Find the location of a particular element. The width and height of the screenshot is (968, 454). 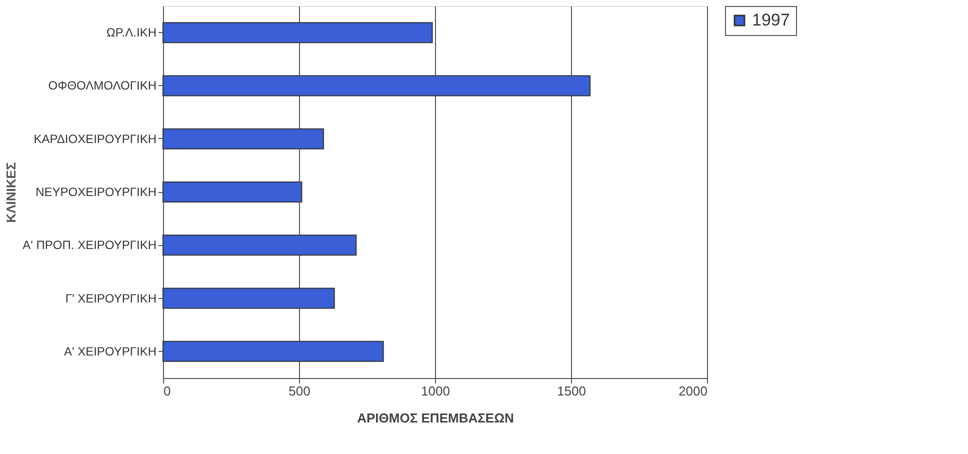

y-tick-label: Α' ΧΕΙΡΟΥΡΓΙΚΗ is located at coordinates (110, 351).